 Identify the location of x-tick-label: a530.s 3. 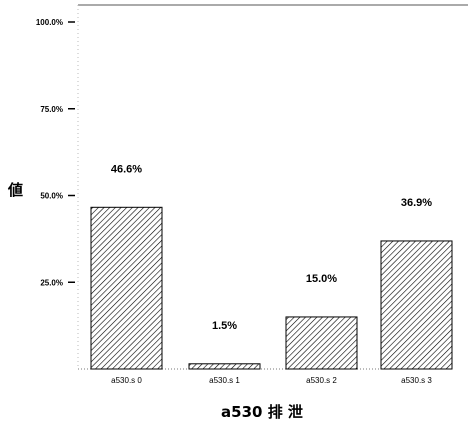
(416, 380).